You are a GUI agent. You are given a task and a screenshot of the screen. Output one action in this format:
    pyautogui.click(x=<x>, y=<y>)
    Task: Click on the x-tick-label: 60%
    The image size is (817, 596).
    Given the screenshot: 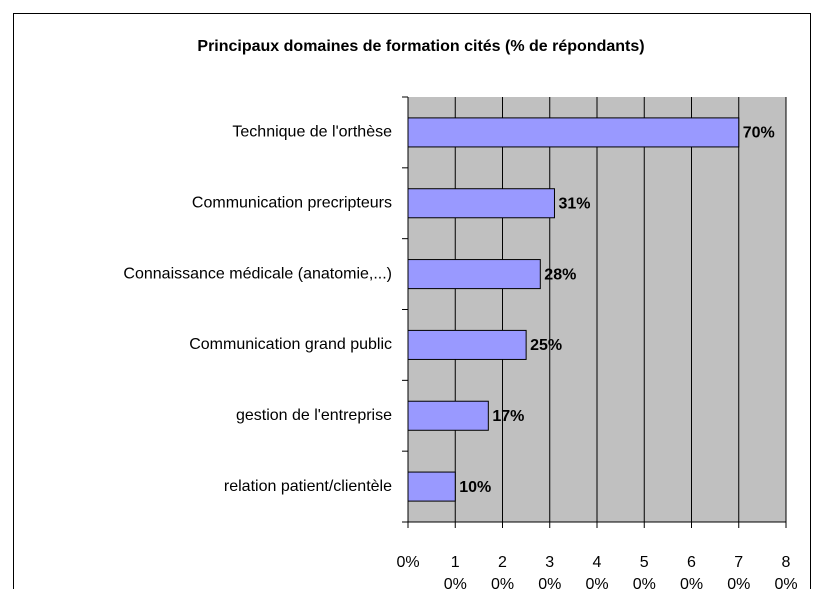 What is the action you would take?
    pyautogui.click(x=691, y=573)
    